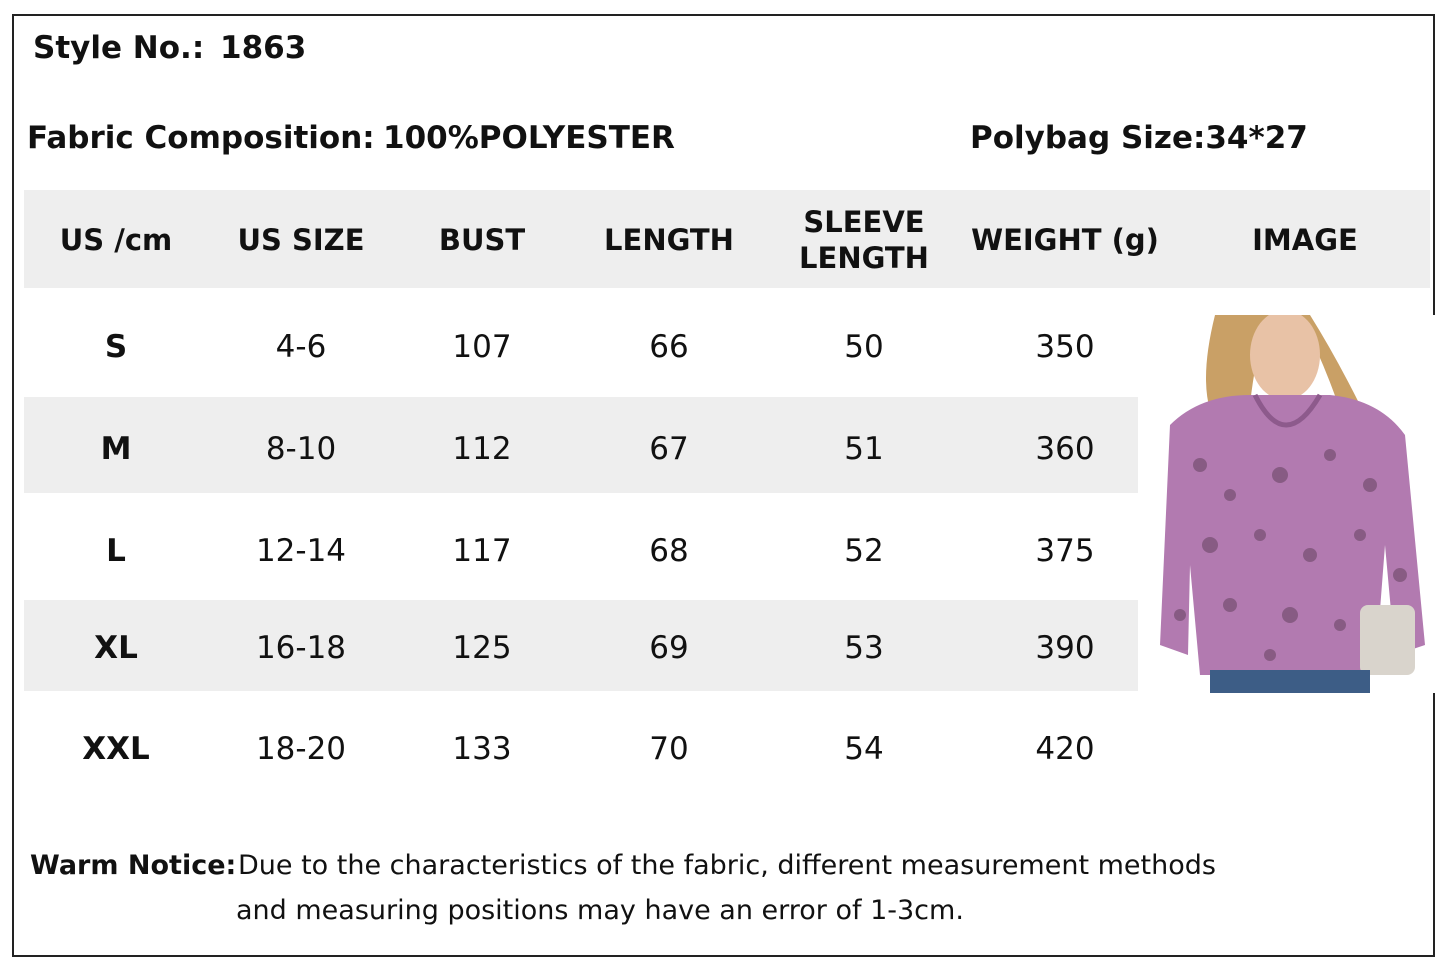  What do you see at coordinates (482, 449) in the screenshot?
I see `table-cell: 112` at bounding box center [482, 449].